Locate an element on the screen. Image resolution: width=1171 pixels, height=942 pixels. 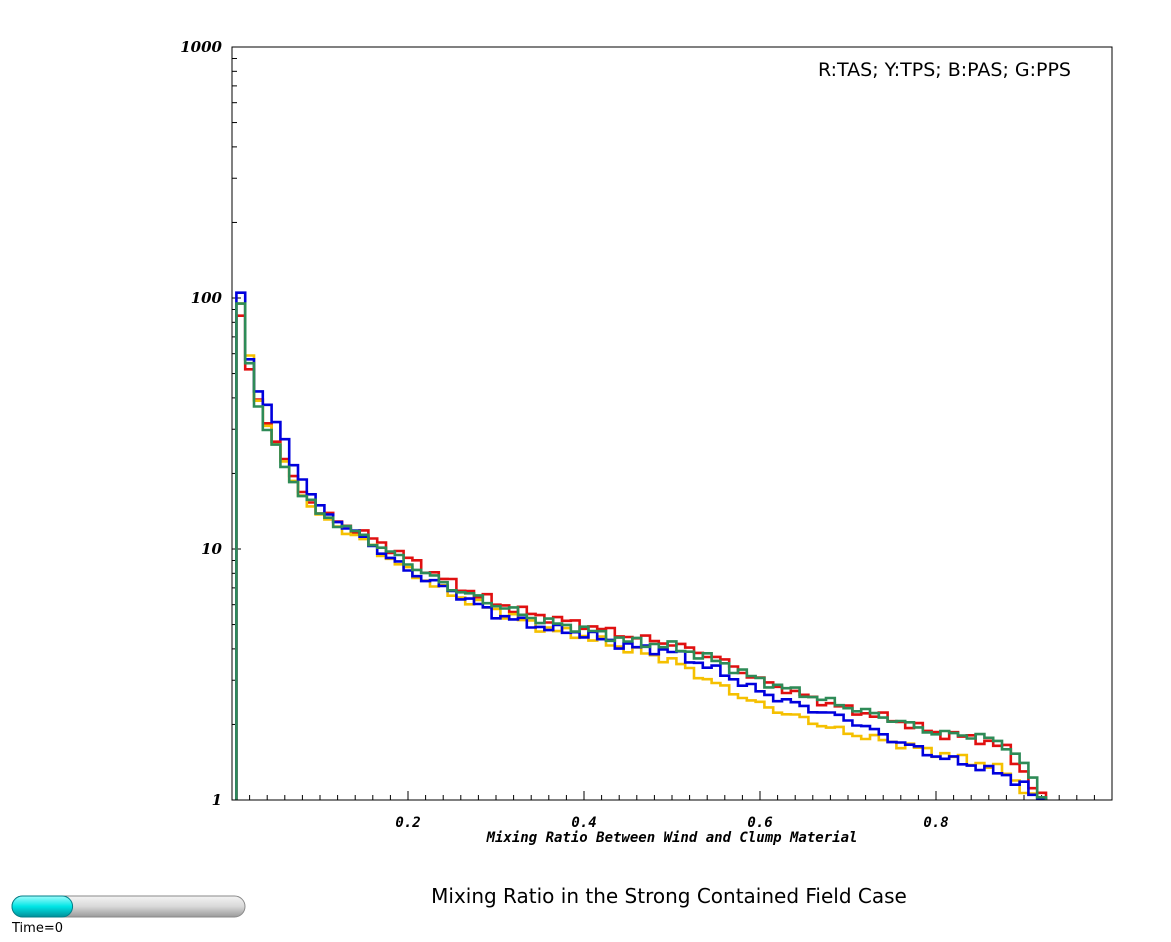
x-tick-label: 0.4 is located at coordinates (583, 823).